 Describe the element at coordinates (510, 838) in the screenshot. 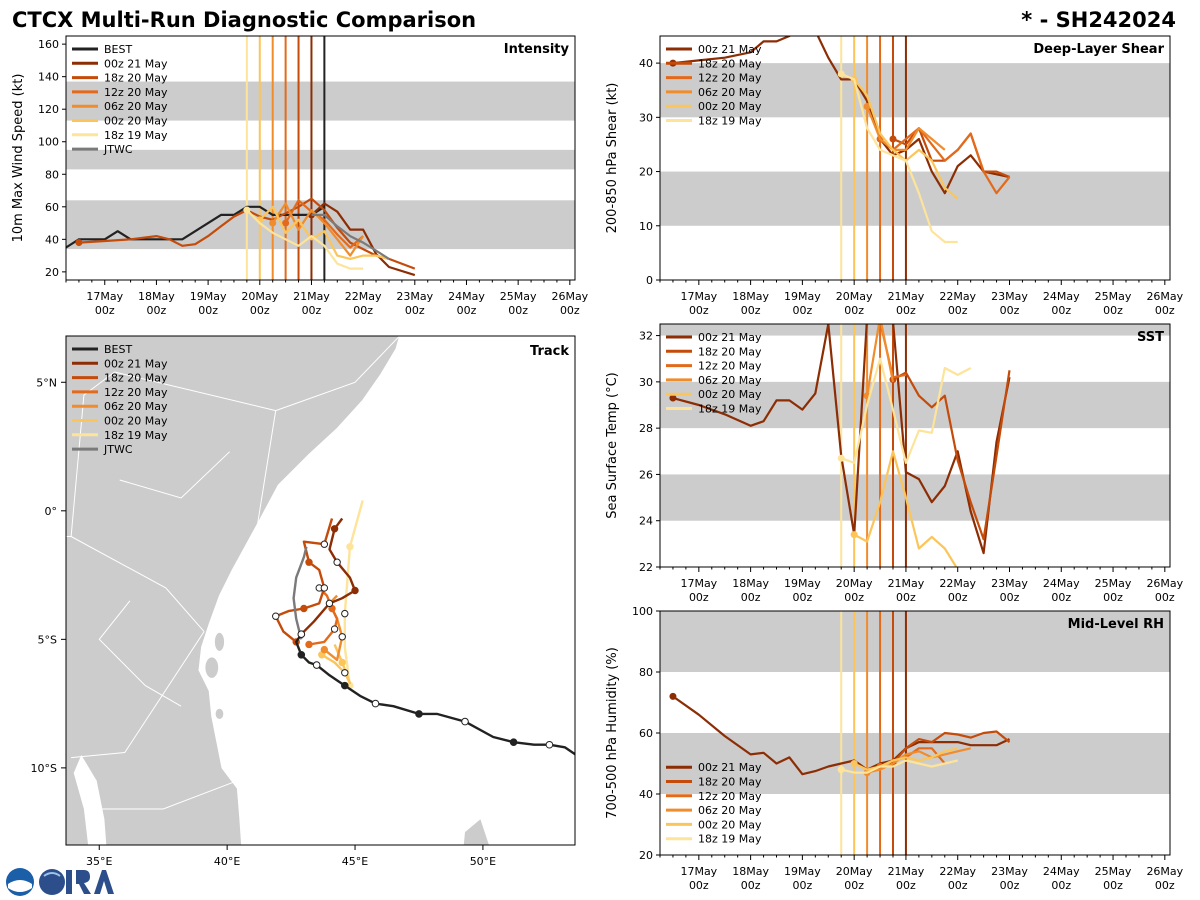

I see `placeholder-region` at that location.